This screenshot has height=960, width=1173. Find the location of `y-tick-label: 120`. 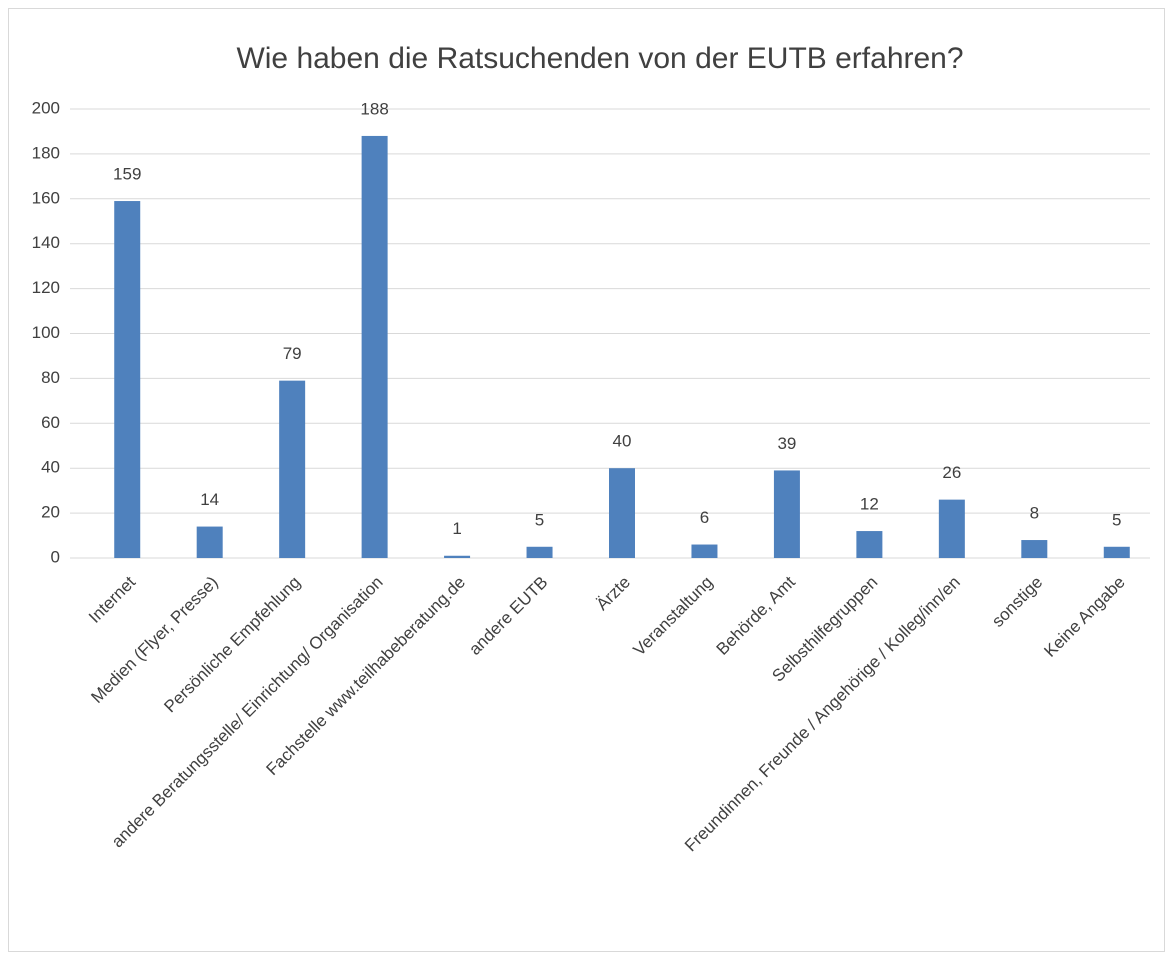

y-tick-label: 120 is located at coordinates (46, 287).